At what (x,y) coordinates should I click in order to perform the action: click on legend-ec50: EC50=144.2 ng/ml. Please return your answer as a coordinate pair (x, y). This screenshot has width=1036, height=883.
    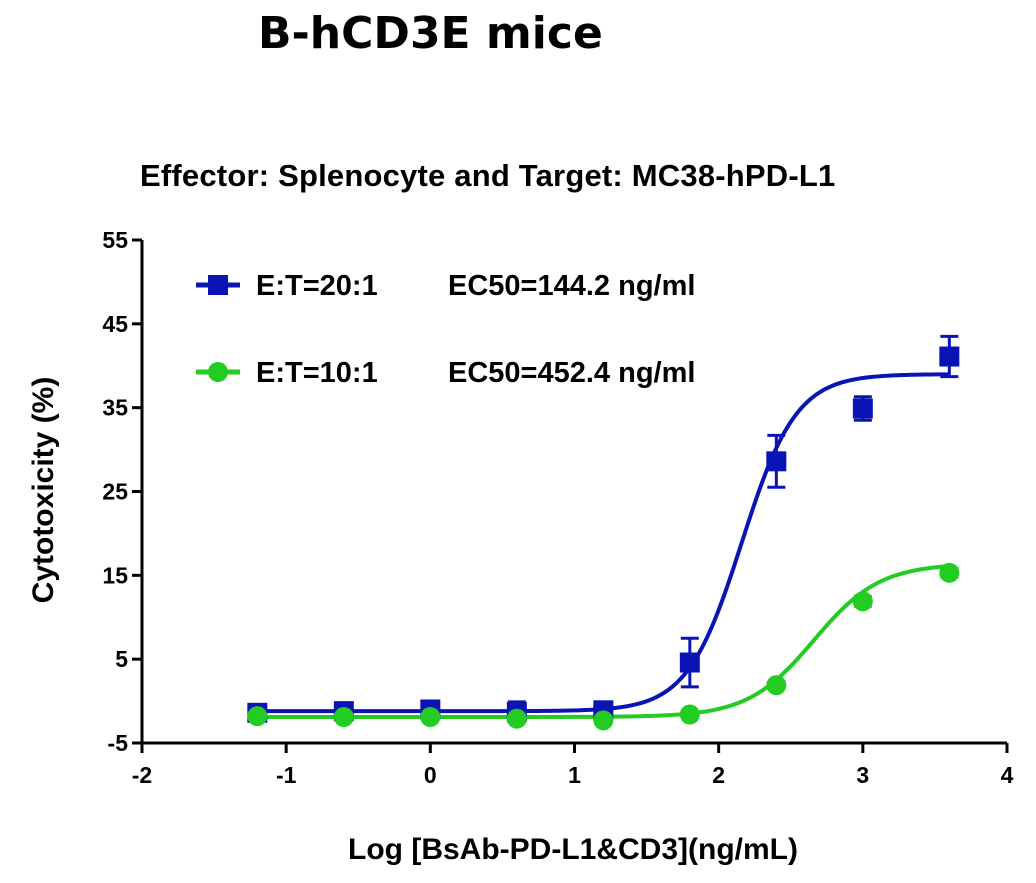
    Looking at the image, I should click on (571, 286).